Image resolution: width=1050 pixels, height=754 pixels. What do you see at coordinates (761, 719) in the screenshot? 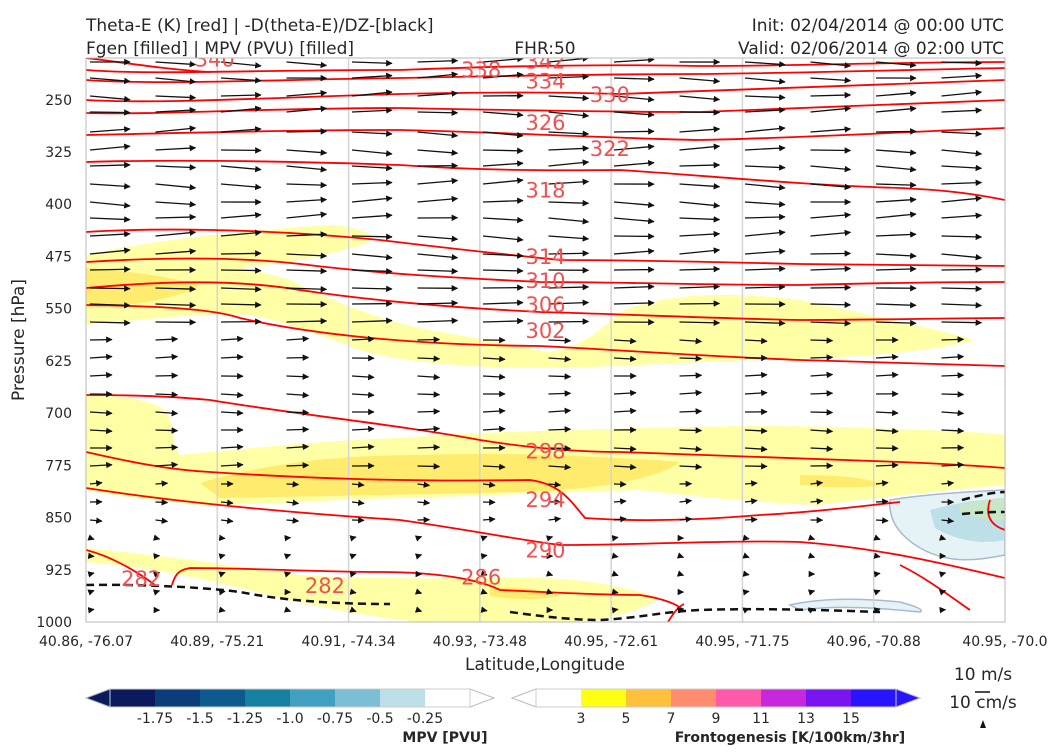
I see `colorbar-tick-label: 11` at bounding box center [761, 719].